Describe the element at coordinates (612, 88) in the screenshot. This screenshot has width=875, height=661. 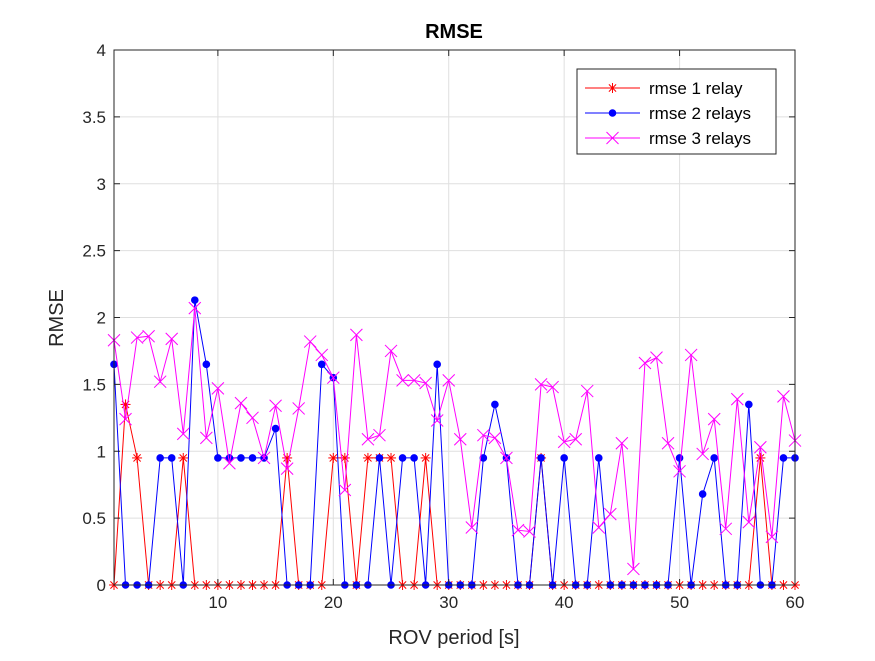
I see `legend-marker-rmse-1-relay-stroke-d2` at that location.